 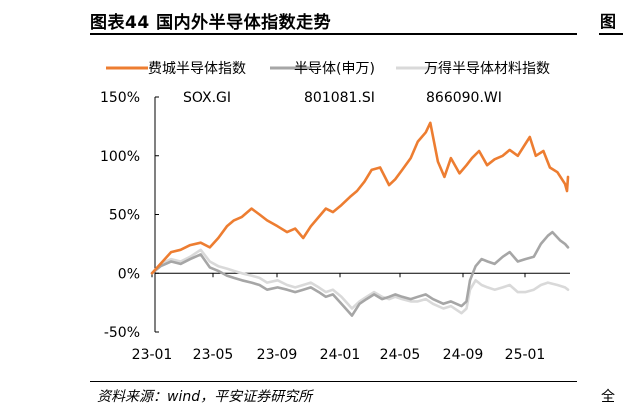 I want to click on legend-label: 费城半导体指数, so click(x=197, y=69).